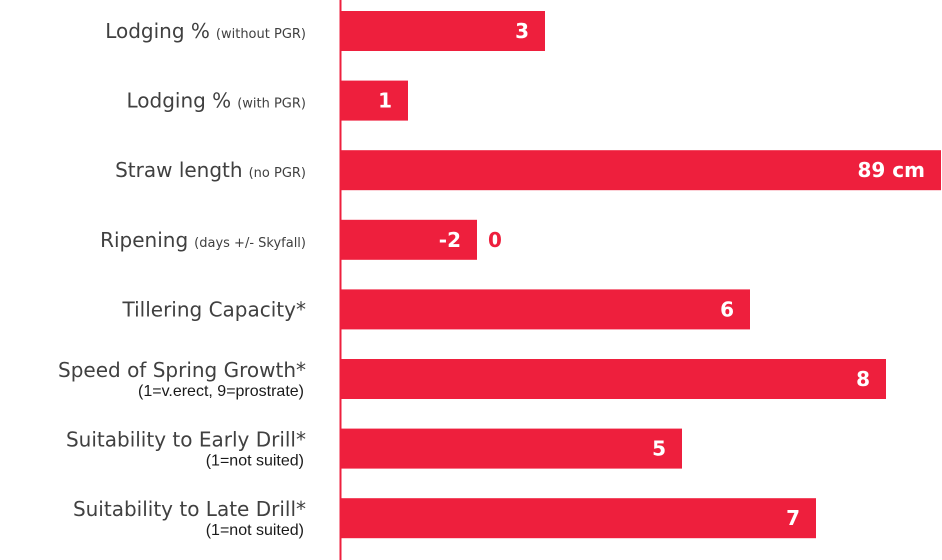 Image resolution: width=942 pixels, height=560 pixels. What do you see at coordinates (261, 34) in the screenshot?
I see `category-label-qualifier: (without PGR)` at bounding box center [261, 34].